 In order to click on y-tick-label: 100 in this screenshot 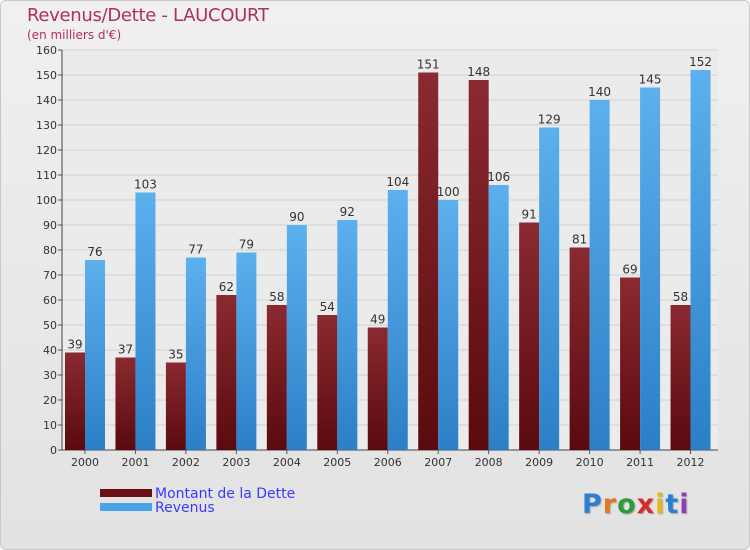, I will do `click(46, 200)`.